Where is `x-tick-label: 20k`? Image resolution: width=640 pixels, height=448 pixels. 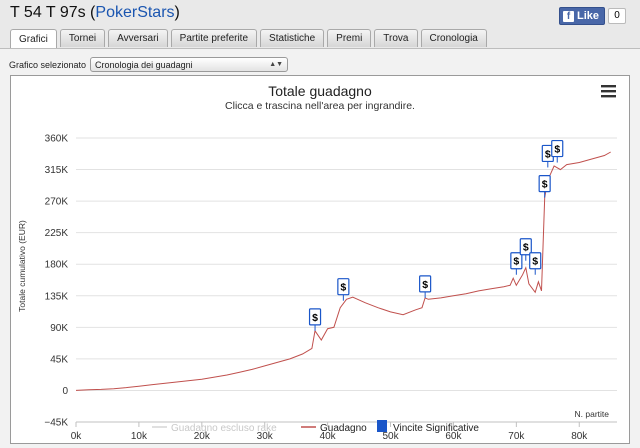
x-tick-label: 20k is located at coordinates (202, 436).